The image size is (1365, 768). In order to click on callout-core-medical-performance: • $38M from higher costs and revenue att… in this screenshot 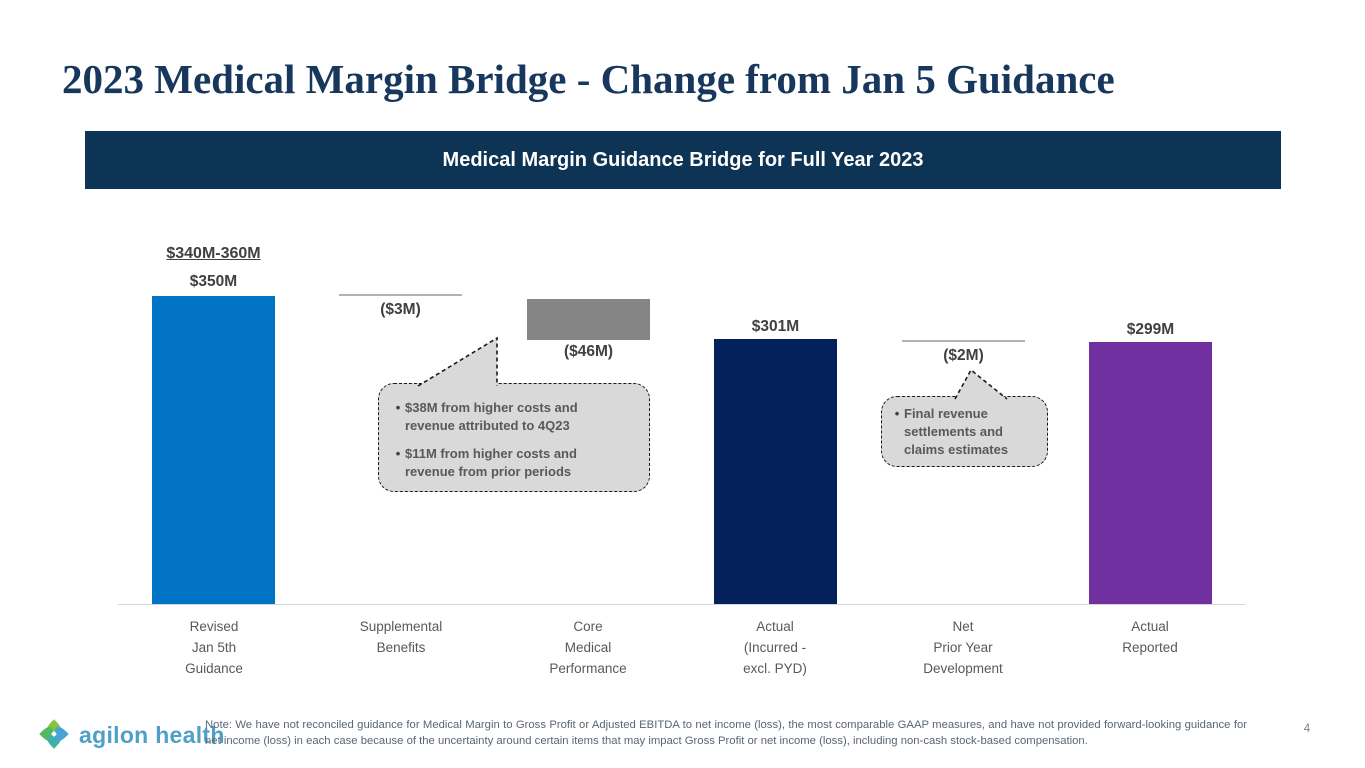, I will do `click(514, 437)`.